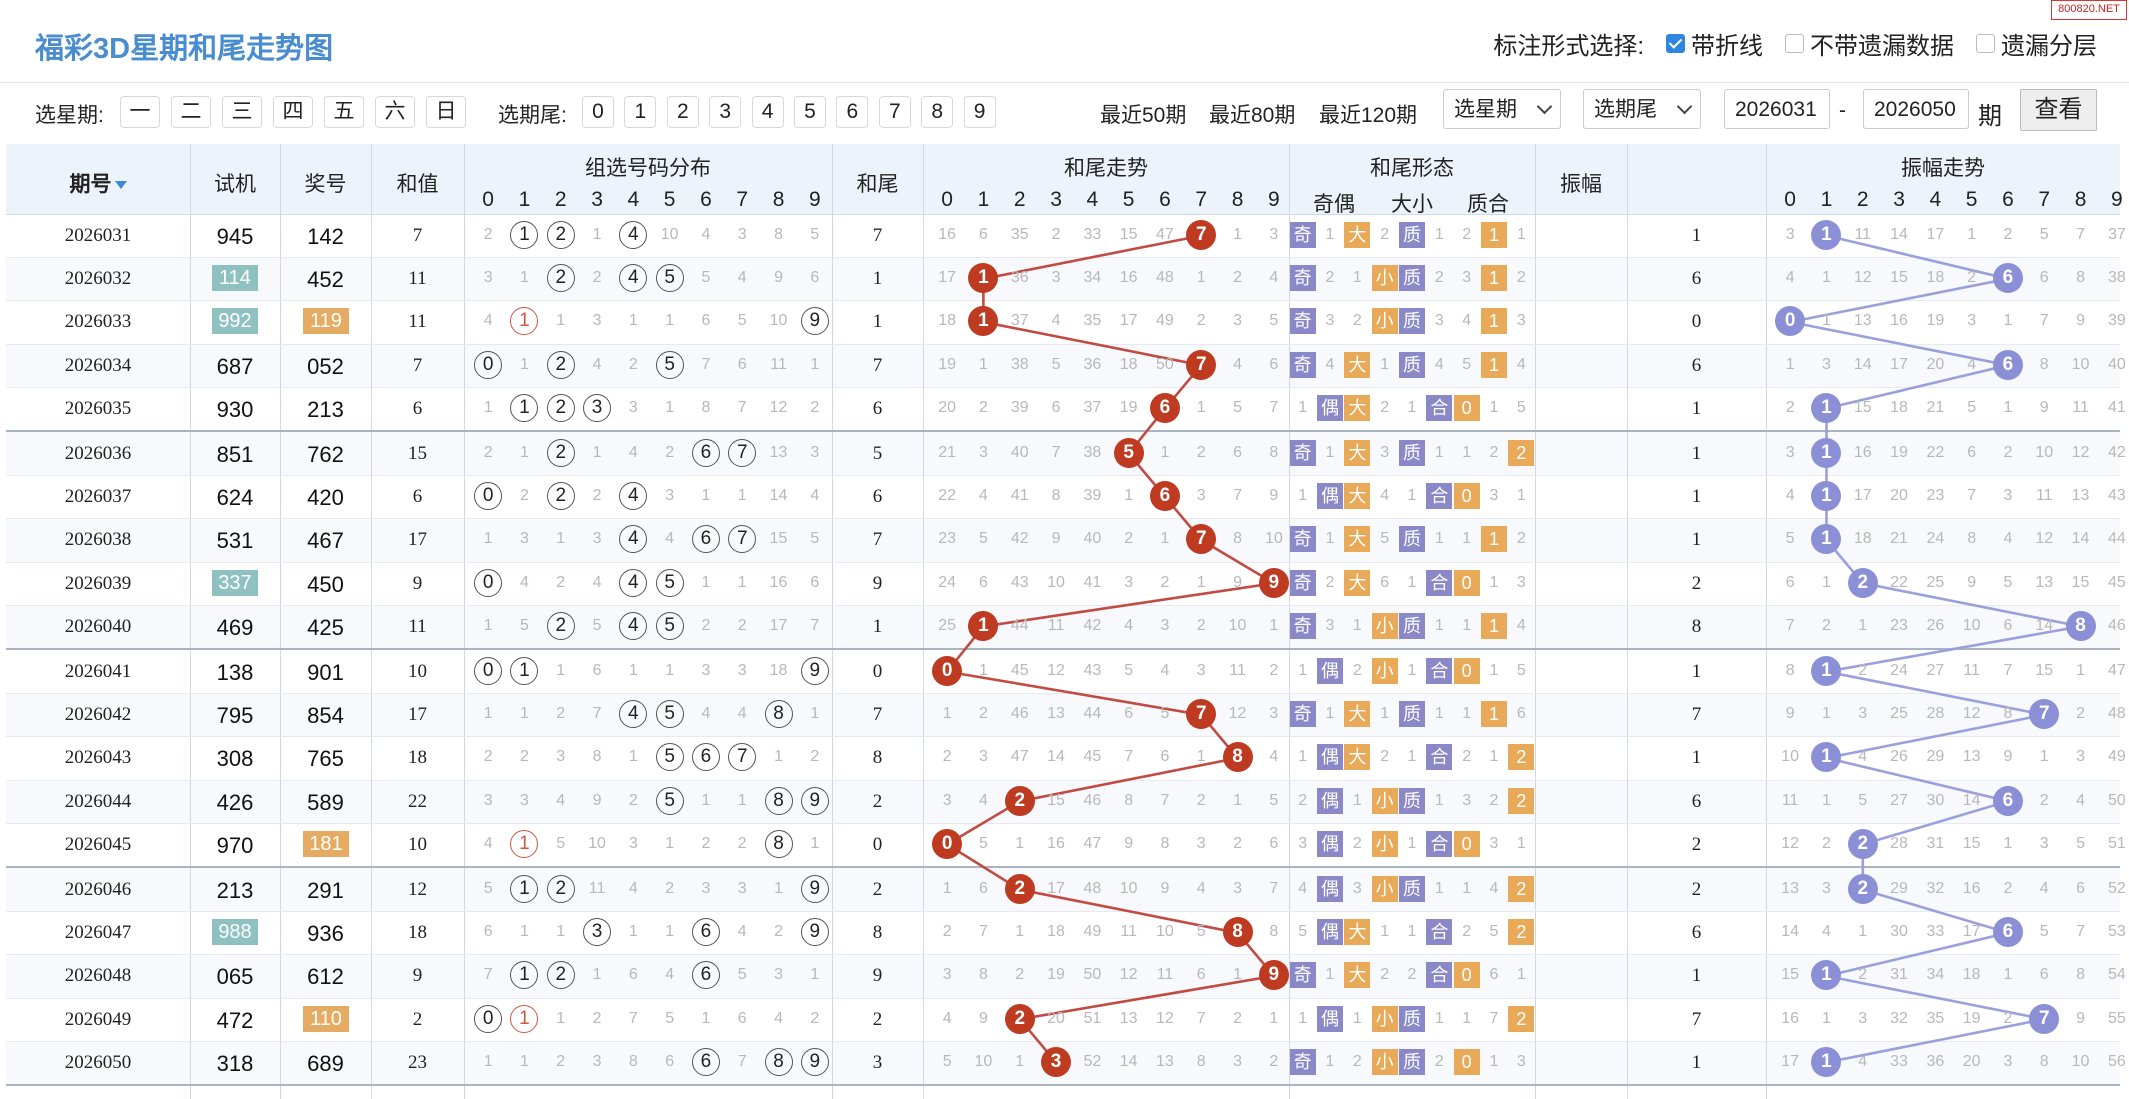 The height and width of the screenshot is (1099, 2129). I want to click on tail-pill-5: 5, so click(810, 112).